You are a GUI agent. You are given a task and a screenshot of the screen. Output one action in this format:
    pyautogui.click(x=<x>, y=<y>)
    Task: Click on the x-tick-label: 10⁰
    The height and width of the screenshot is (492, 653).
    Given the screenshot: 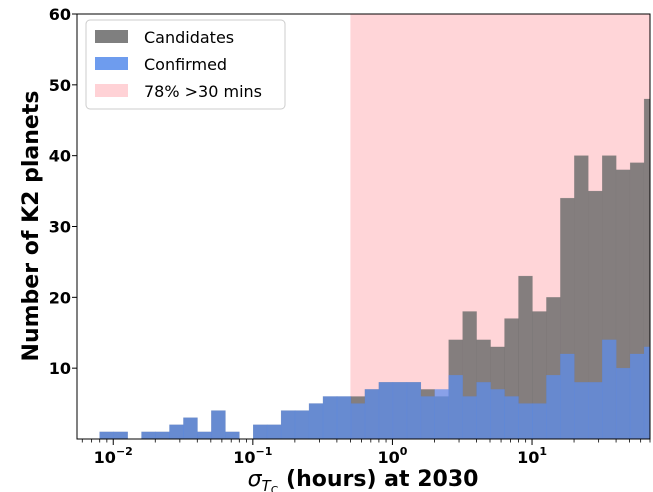 What is the action you would take?
    pyautogui.click(x=392, y=456)
    